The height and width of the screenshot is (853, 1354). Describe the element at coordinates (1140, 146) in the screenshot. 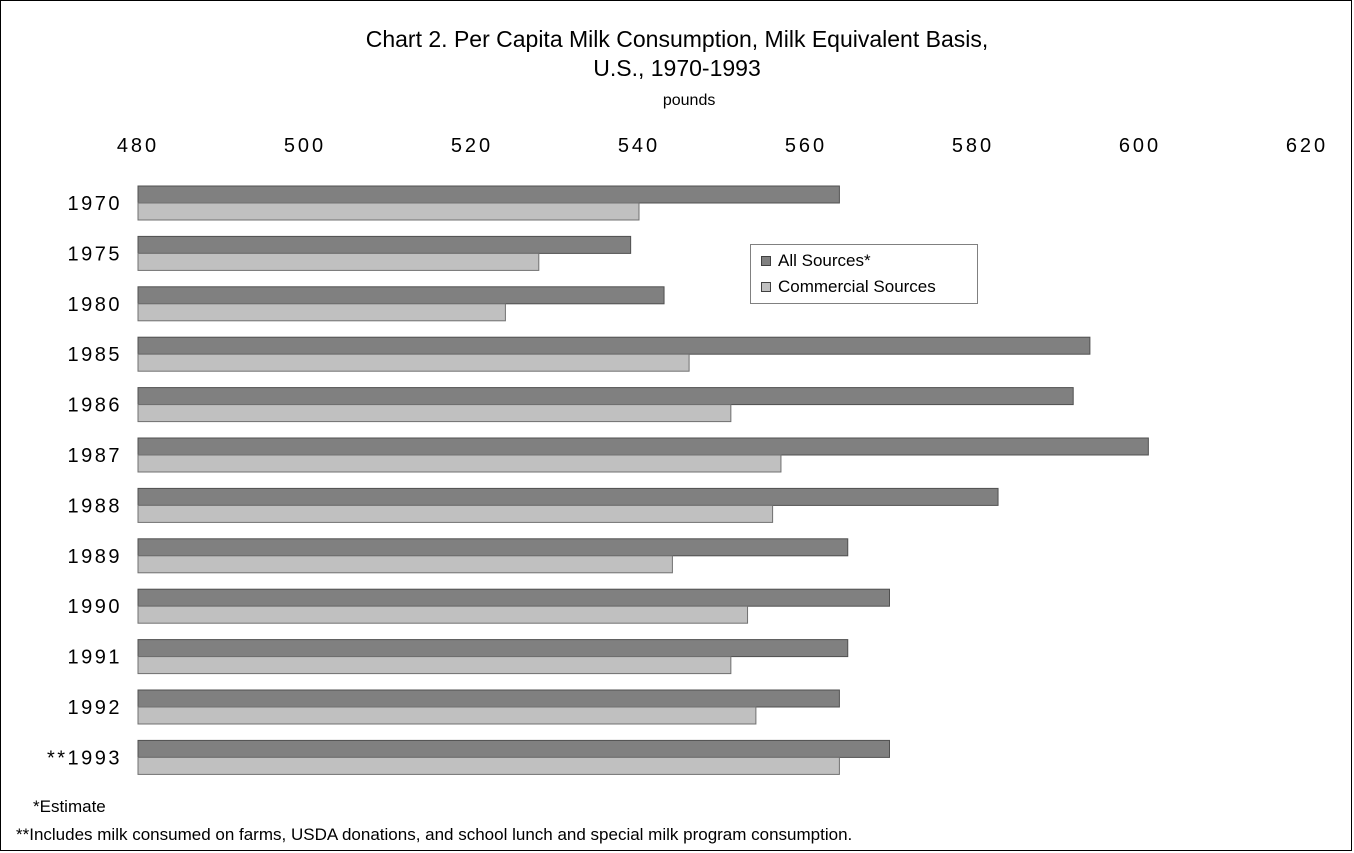

I see `x-tick-label: 600` at that location.